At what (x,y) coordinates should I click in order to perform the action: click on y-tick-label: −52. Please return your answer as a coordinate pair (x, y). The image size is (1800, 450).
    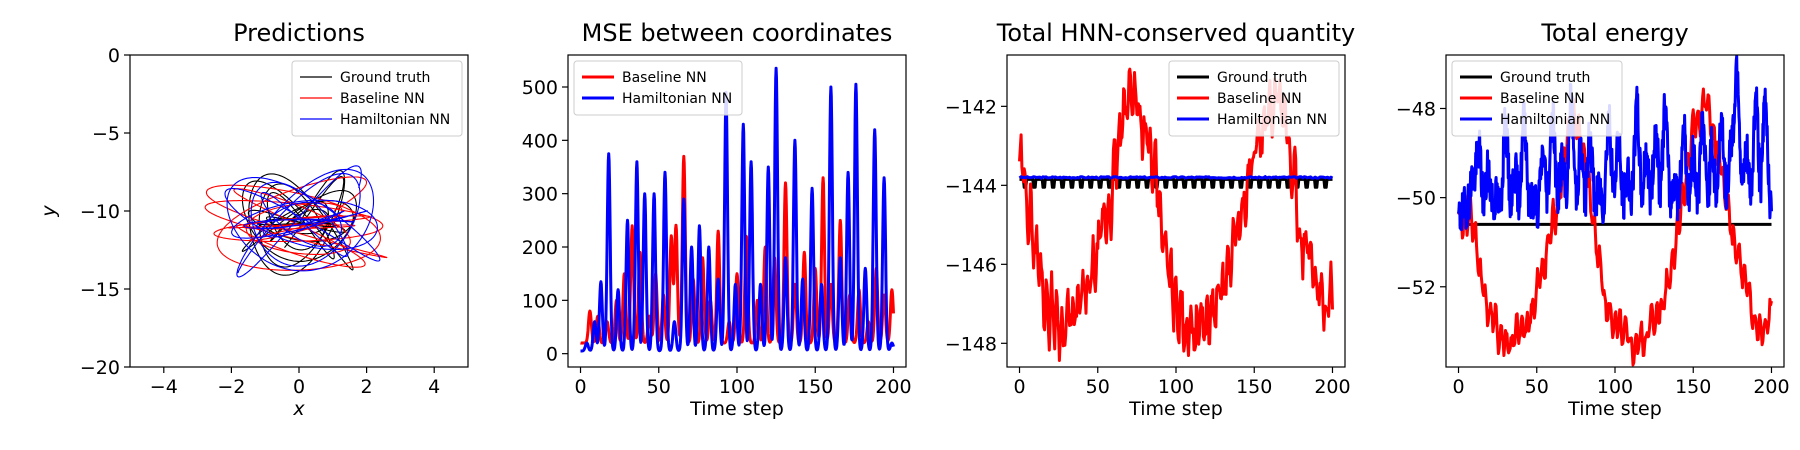
    Looking at the image, I should click on (1416, 288).